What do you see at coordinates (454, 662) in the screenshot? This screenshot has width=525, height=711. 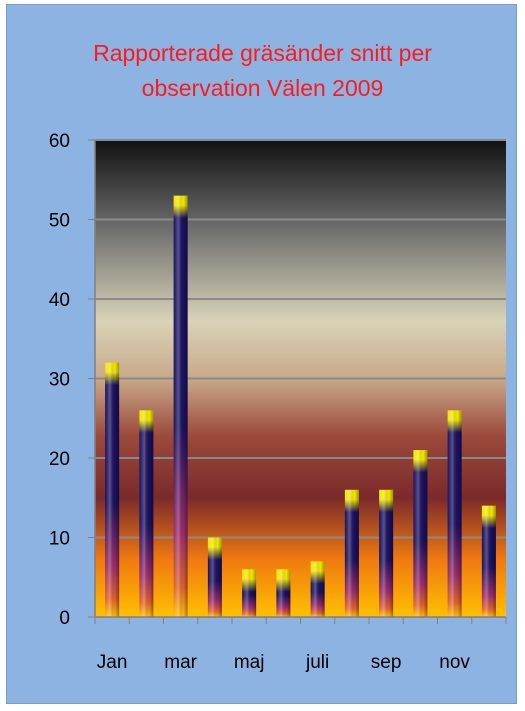 I see `x-tick-label: nov` at bounding box center [454, 662].